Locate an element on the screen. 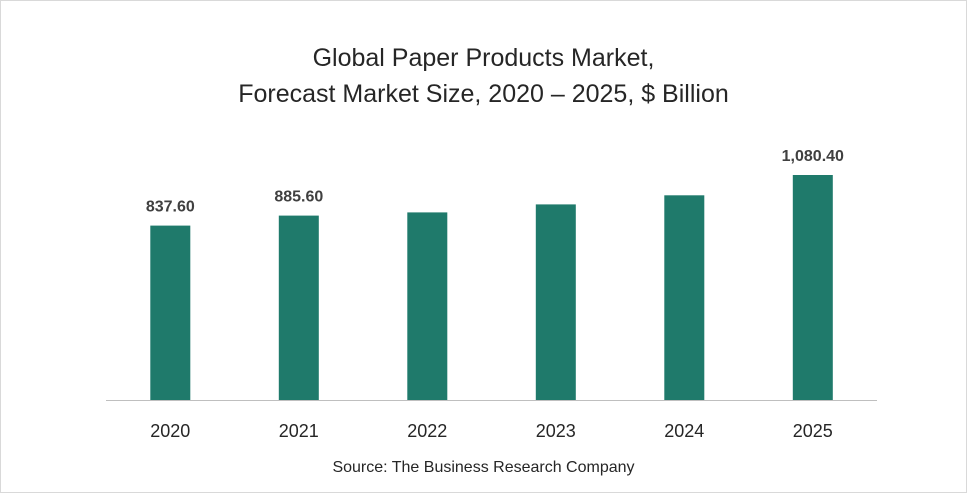 The image size is (967, 493). x-tick-label-2023: 2023 is located at coordinates (556, 431).